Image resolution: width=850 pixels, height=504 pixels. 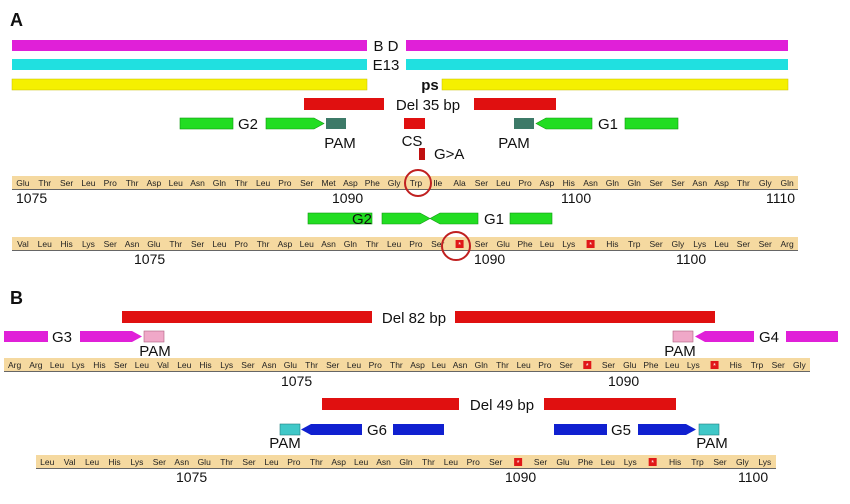 I want to click on seq-a2-track, so click(x=405, y=243).